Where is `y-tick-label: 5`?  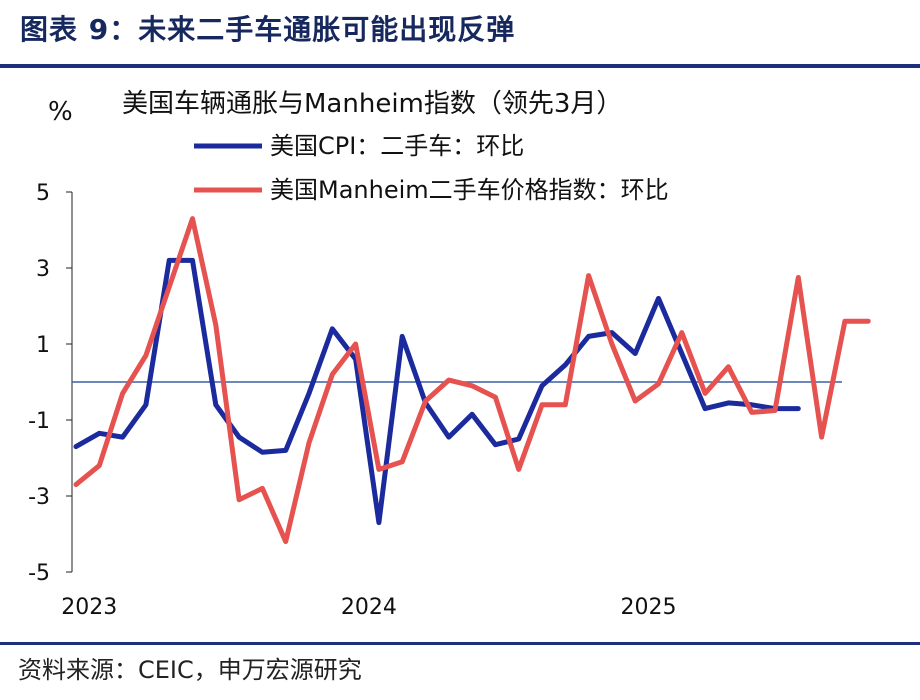 y-tick-label: 5 is located at coordinates (43, 193).